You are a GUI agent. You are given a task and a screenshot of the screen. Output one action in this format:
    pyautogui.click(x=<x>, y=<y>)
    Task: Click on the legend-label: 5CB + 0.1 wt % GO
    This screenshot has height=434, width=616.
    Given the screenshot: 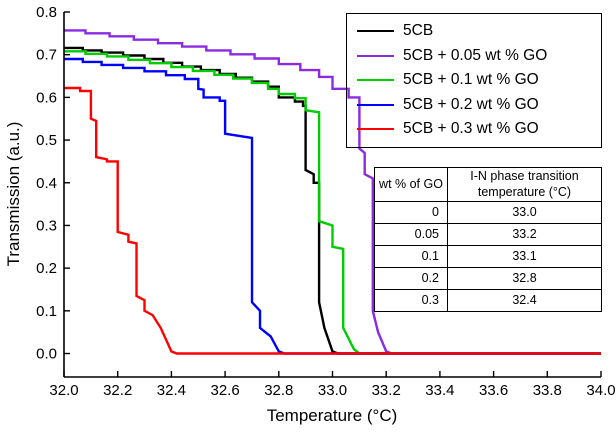 What is the action you would take?
    pyautogui.click(x=471, y=80)
    